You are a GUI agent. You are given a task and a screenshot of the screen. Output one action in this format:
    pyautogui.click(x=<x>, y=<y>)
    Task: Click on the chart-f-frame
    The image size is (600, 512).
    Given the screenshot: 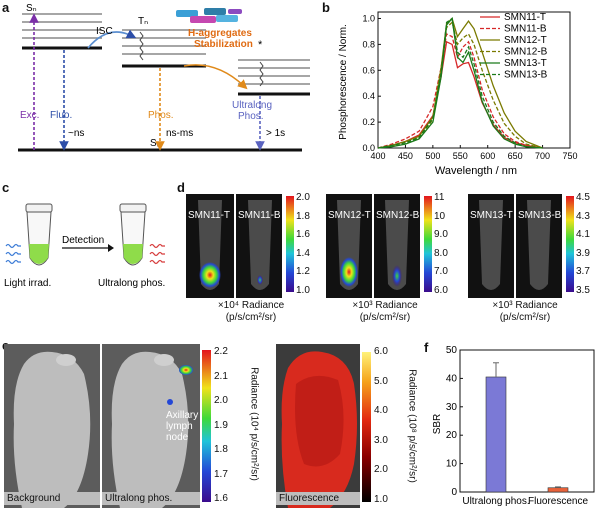 What is the action you would take?
    pyautogui.click(x=527, y=421)
    